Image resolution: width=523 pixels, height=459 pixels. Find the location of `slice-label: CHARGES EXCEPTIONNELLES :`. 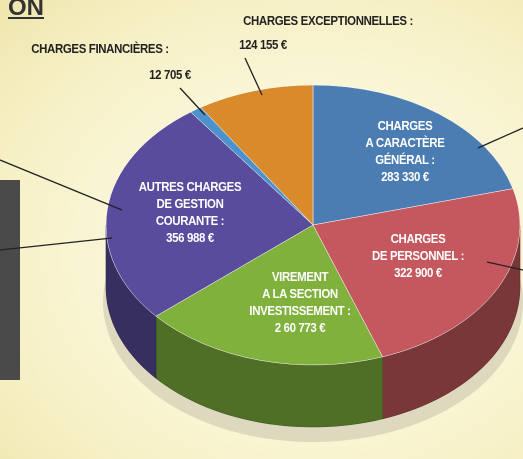

slice-label: CHARGES EXCEPTIONNELLES : is located at coordinates (328, 20).